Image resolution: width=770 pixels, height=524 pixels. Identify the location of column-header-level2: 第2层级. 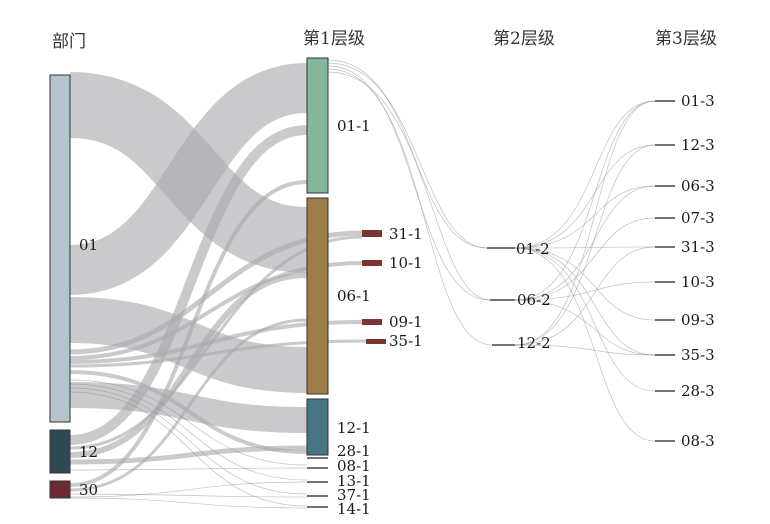
(524, 39).